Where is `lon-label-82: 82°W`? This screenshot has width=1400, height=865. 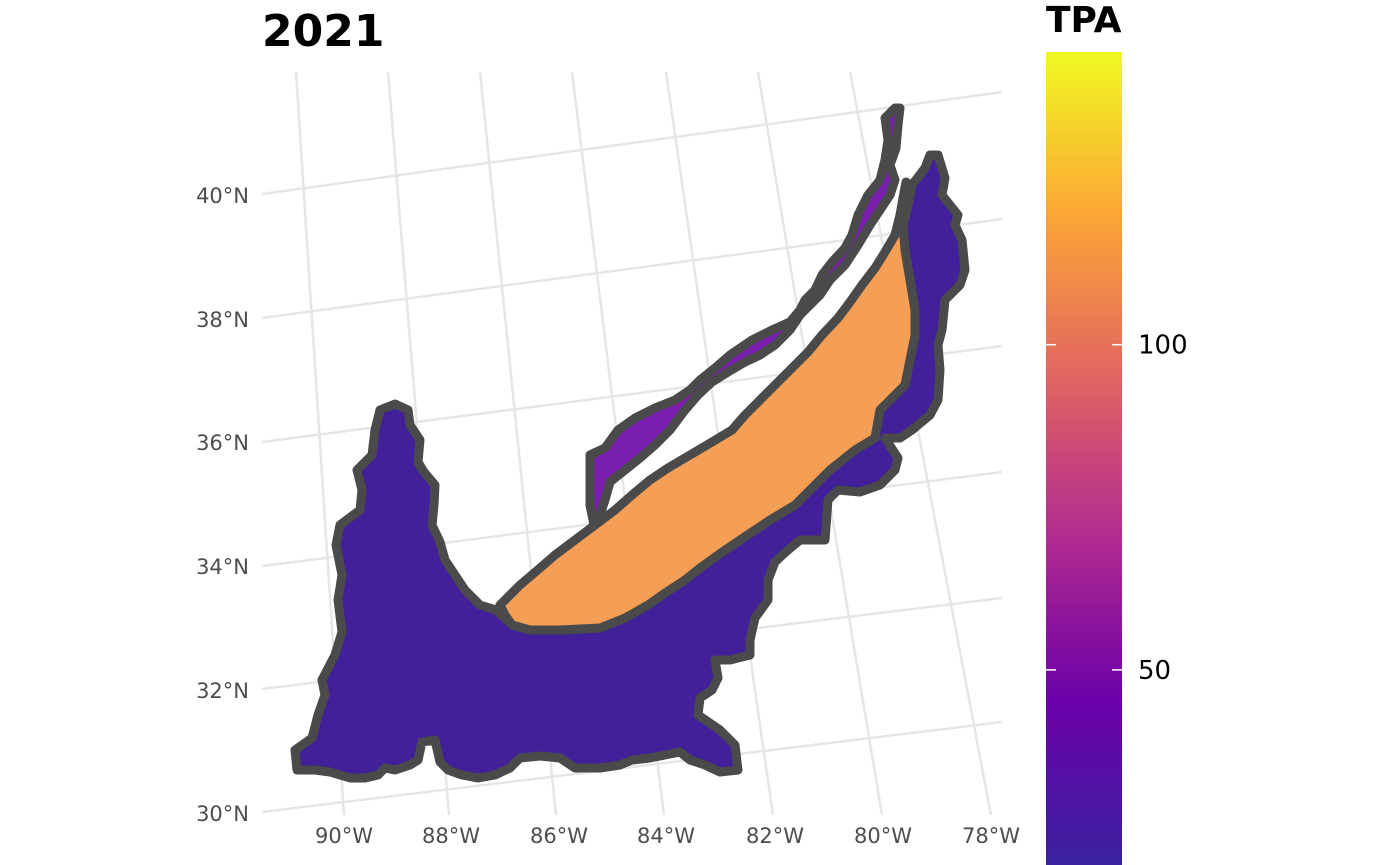
lon-label-82: 82°W is located at coordinates (775, 836).